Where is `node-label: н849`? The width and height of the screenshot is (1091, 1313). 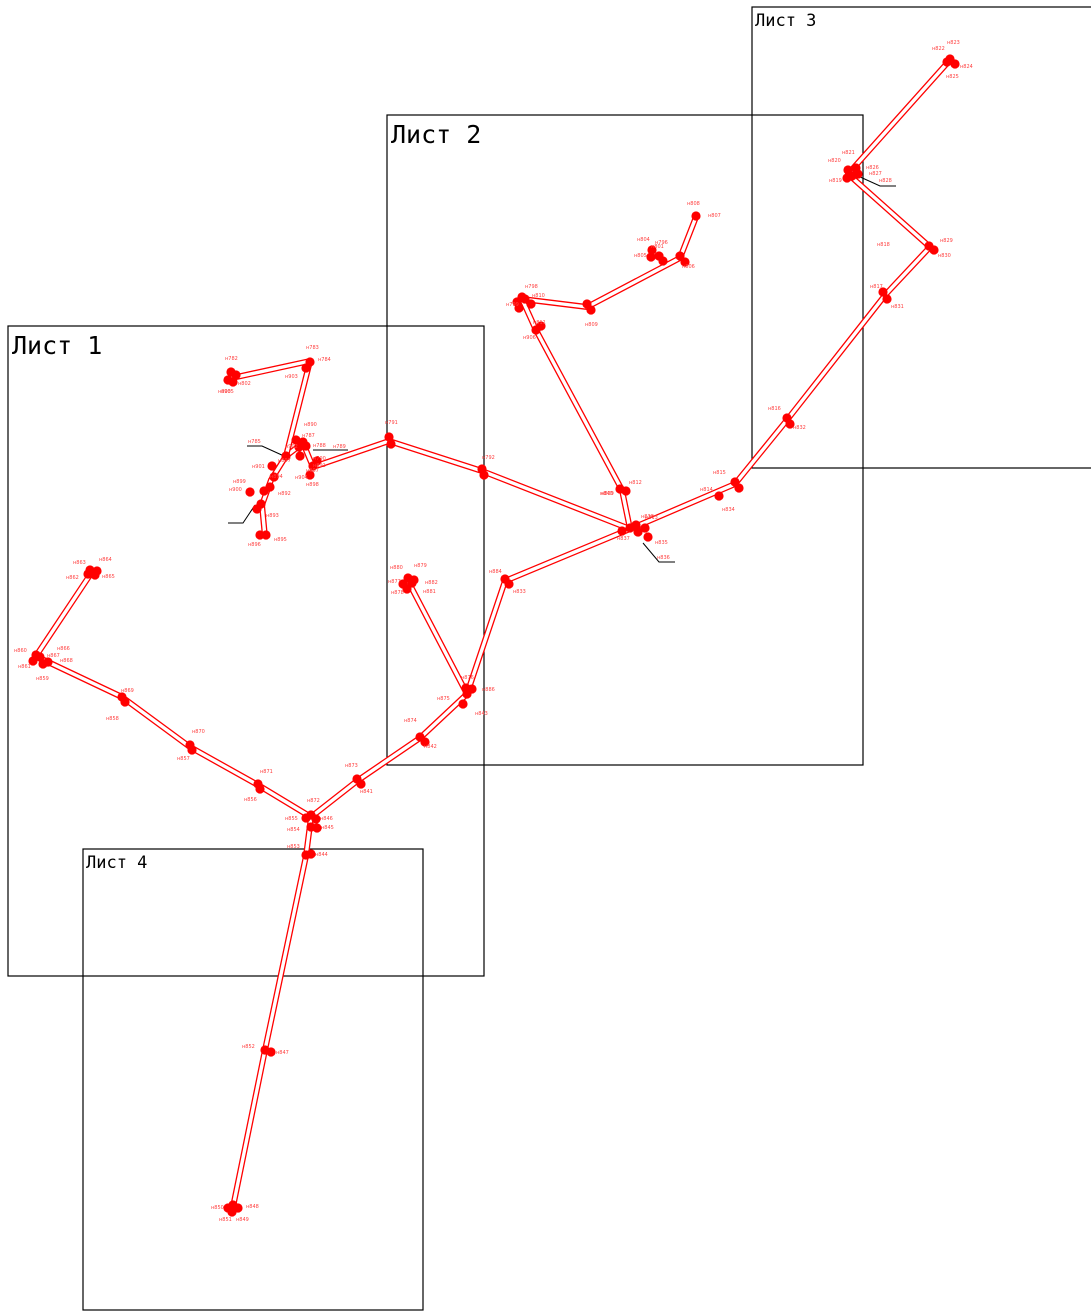
node-label: н849 is located at coordinates (242, 1220).